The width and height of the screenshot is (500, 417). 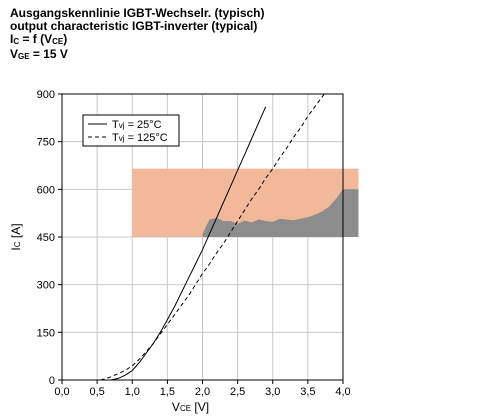 I want to click on x-tick-label: 2,0, so click(x=202, y=392).